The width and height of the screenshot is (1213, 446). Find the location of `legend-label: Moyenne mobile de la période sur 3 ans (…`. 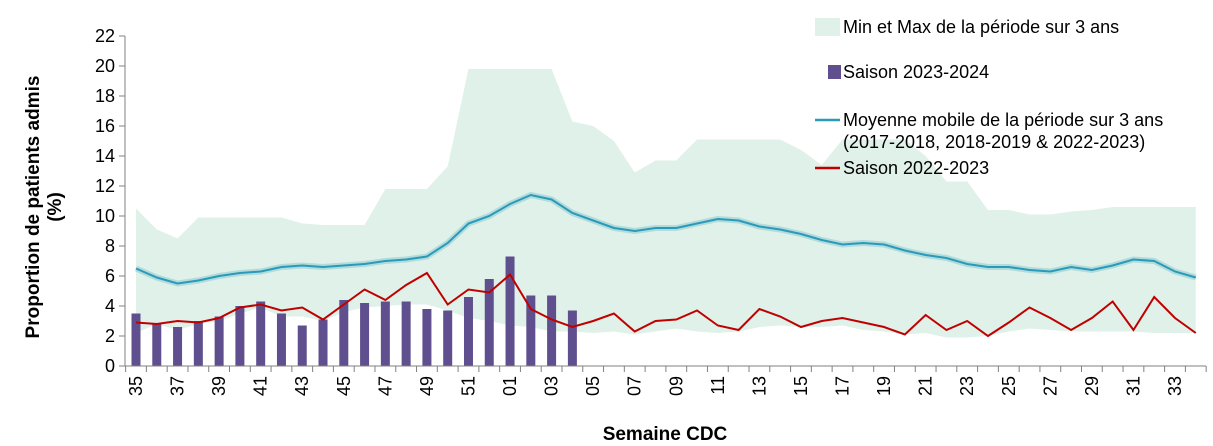

legend-label: Moyenne mobile de la période sur 3 ans (… is located at coordinates (1003, 131).